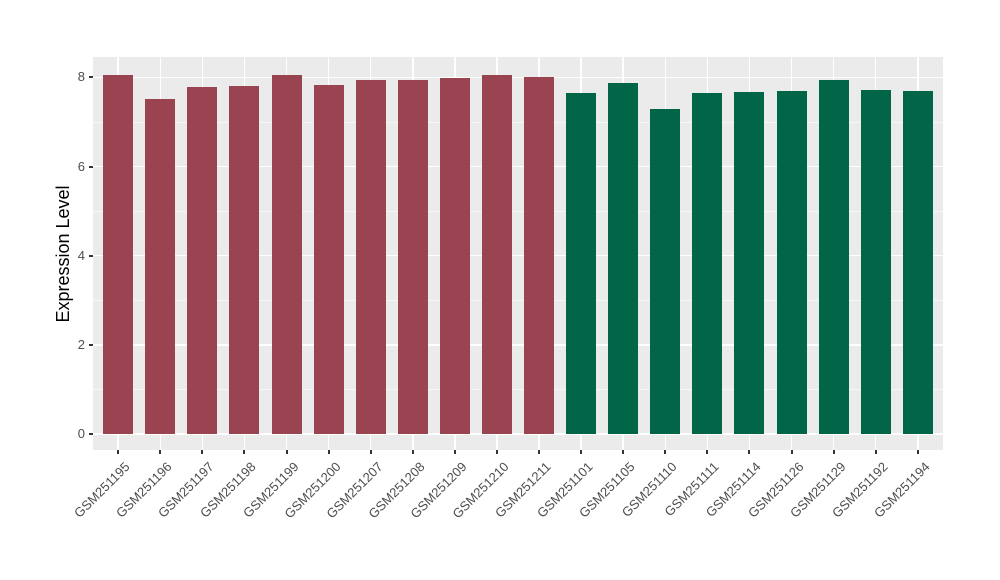 The height and width of the screenshot is (580, 1000). What do you see at coordinates (607, 490) in the screenshot?
I see `x-tick-label: GSM251105` at bounding box center [607, 490].